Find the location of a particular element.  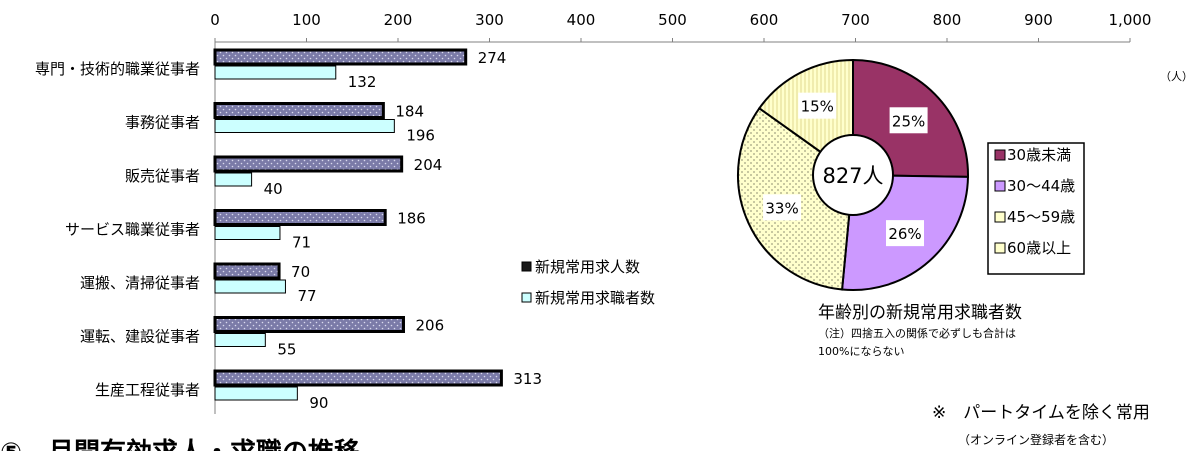

category-label-3: サービス職業従事者 is located at coordinates (132, 230).